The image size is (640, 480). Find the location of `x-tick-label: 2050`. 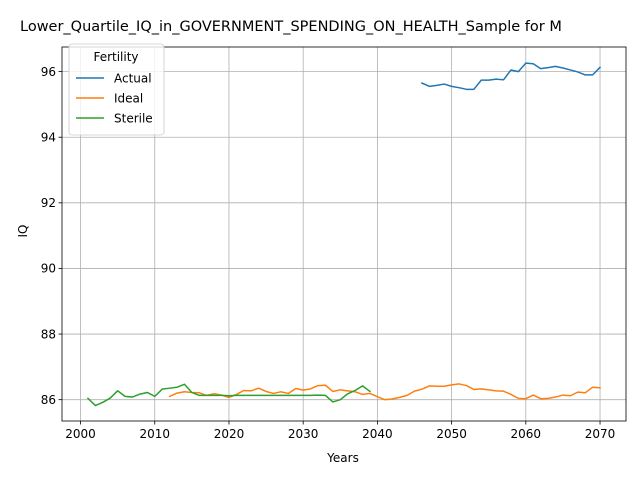

x-tick-label: 2050 is located at coordinates (451, 434).